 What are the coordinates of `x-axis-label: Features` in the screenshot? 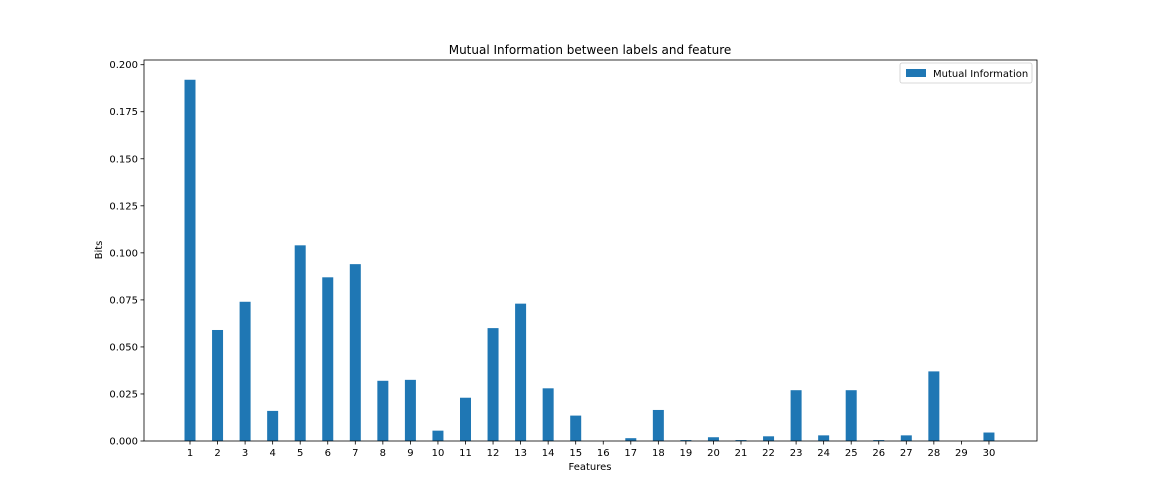 It's located at (590, 467).